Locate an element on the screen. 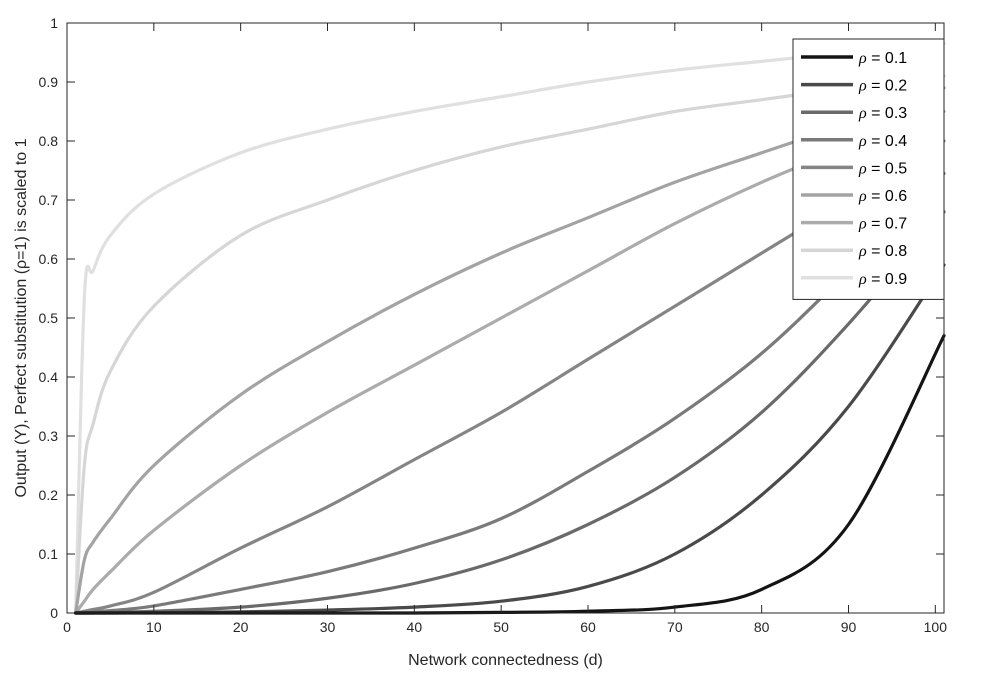  x-tick-label: 80 is located at coordinates (762, 627).